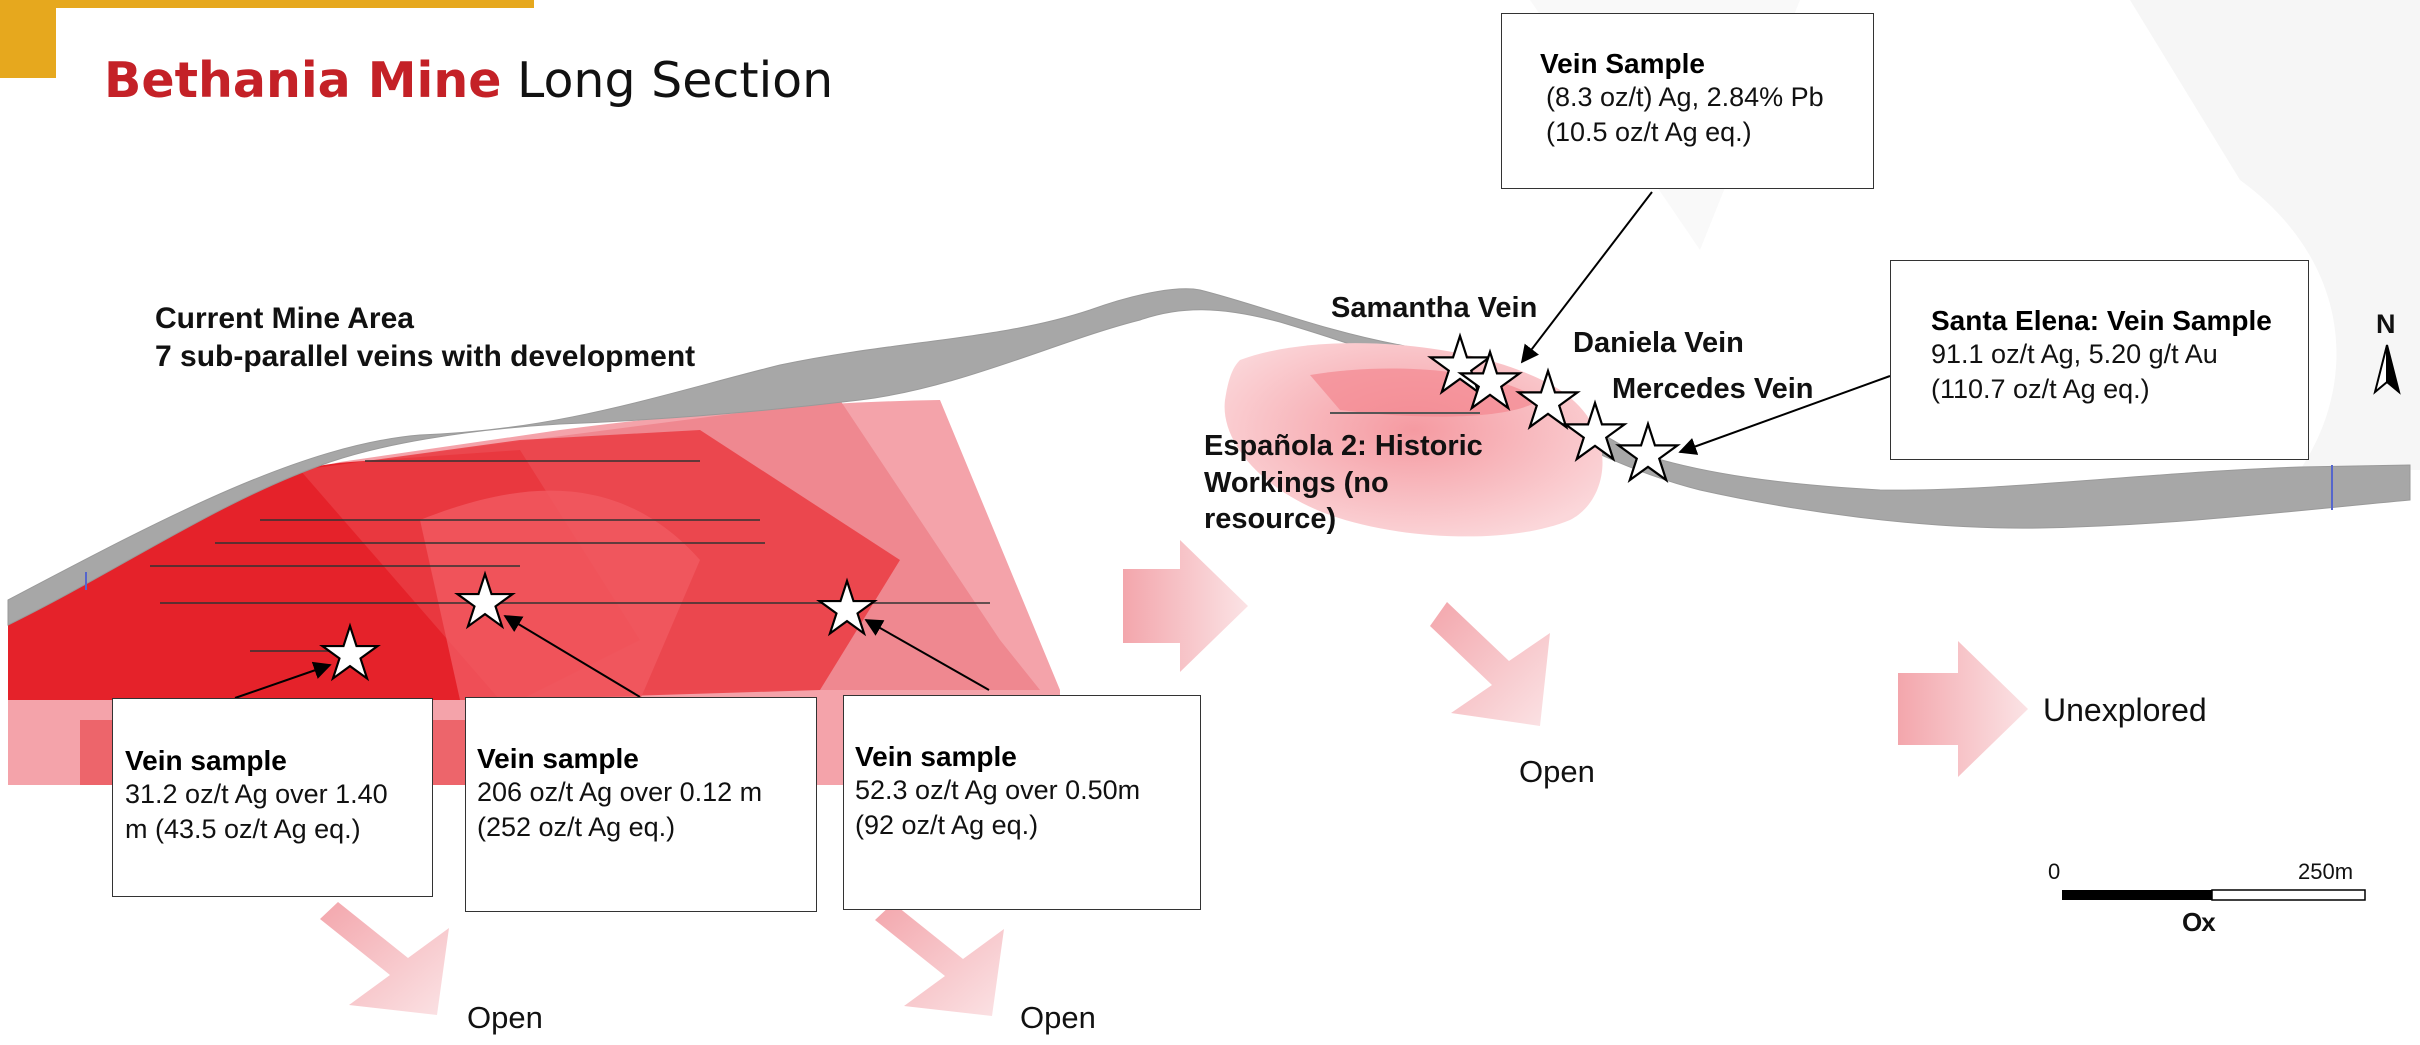 The height and width of the screenshot is (1045, 2420). What do you see at coordinates (295, 4) in the screenshot?
I see `accent-bar` at bounding box center [295, 4].